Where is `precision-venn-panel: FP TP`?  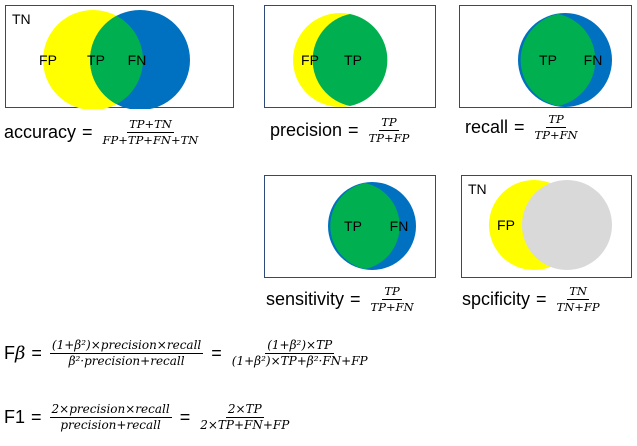 precision-venn-panel: FP TP is located at coordinates (350, 56).